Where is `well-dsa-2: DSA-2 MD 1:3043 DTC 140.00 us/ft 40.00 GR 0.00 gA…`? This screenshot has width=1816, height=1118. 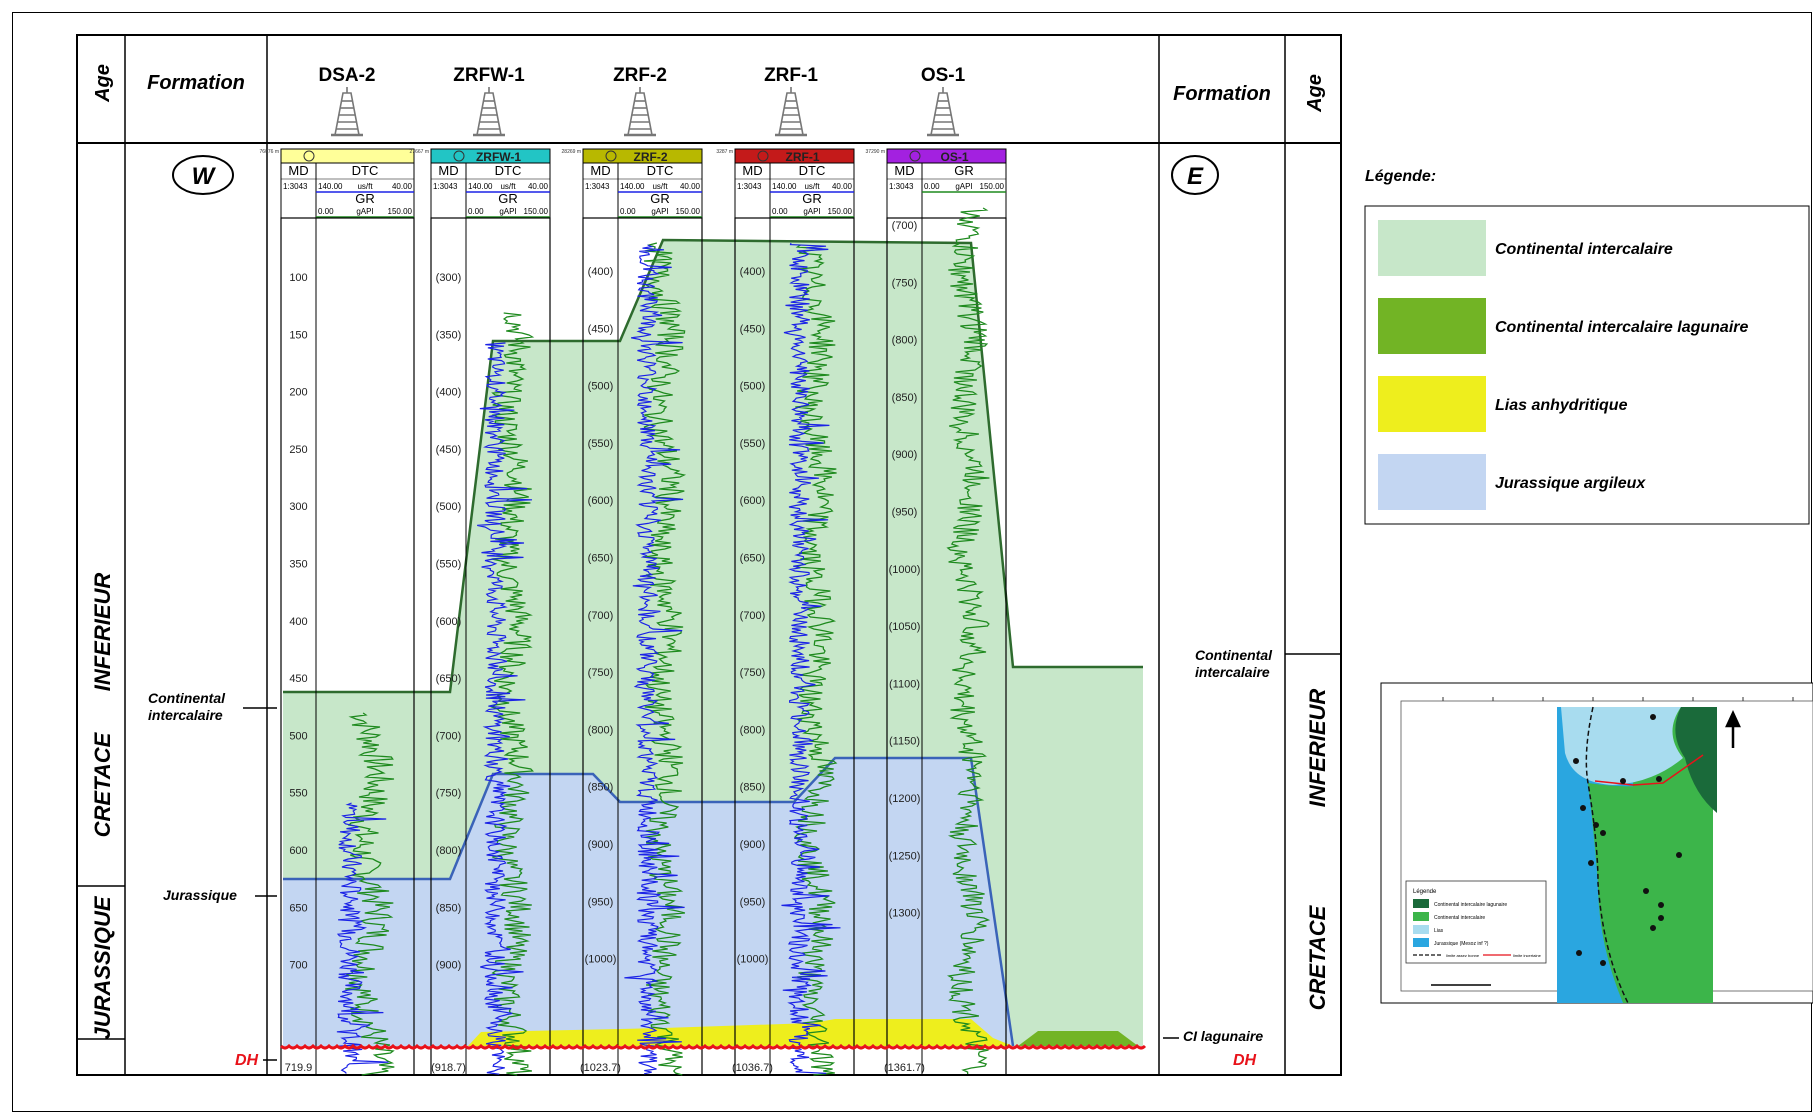
well-dsa-2: DSA-2 MD 1:3043 DTC 140.00 us/ft 40.00 GR 0.00 gA… is located at coordinates (337, 570).